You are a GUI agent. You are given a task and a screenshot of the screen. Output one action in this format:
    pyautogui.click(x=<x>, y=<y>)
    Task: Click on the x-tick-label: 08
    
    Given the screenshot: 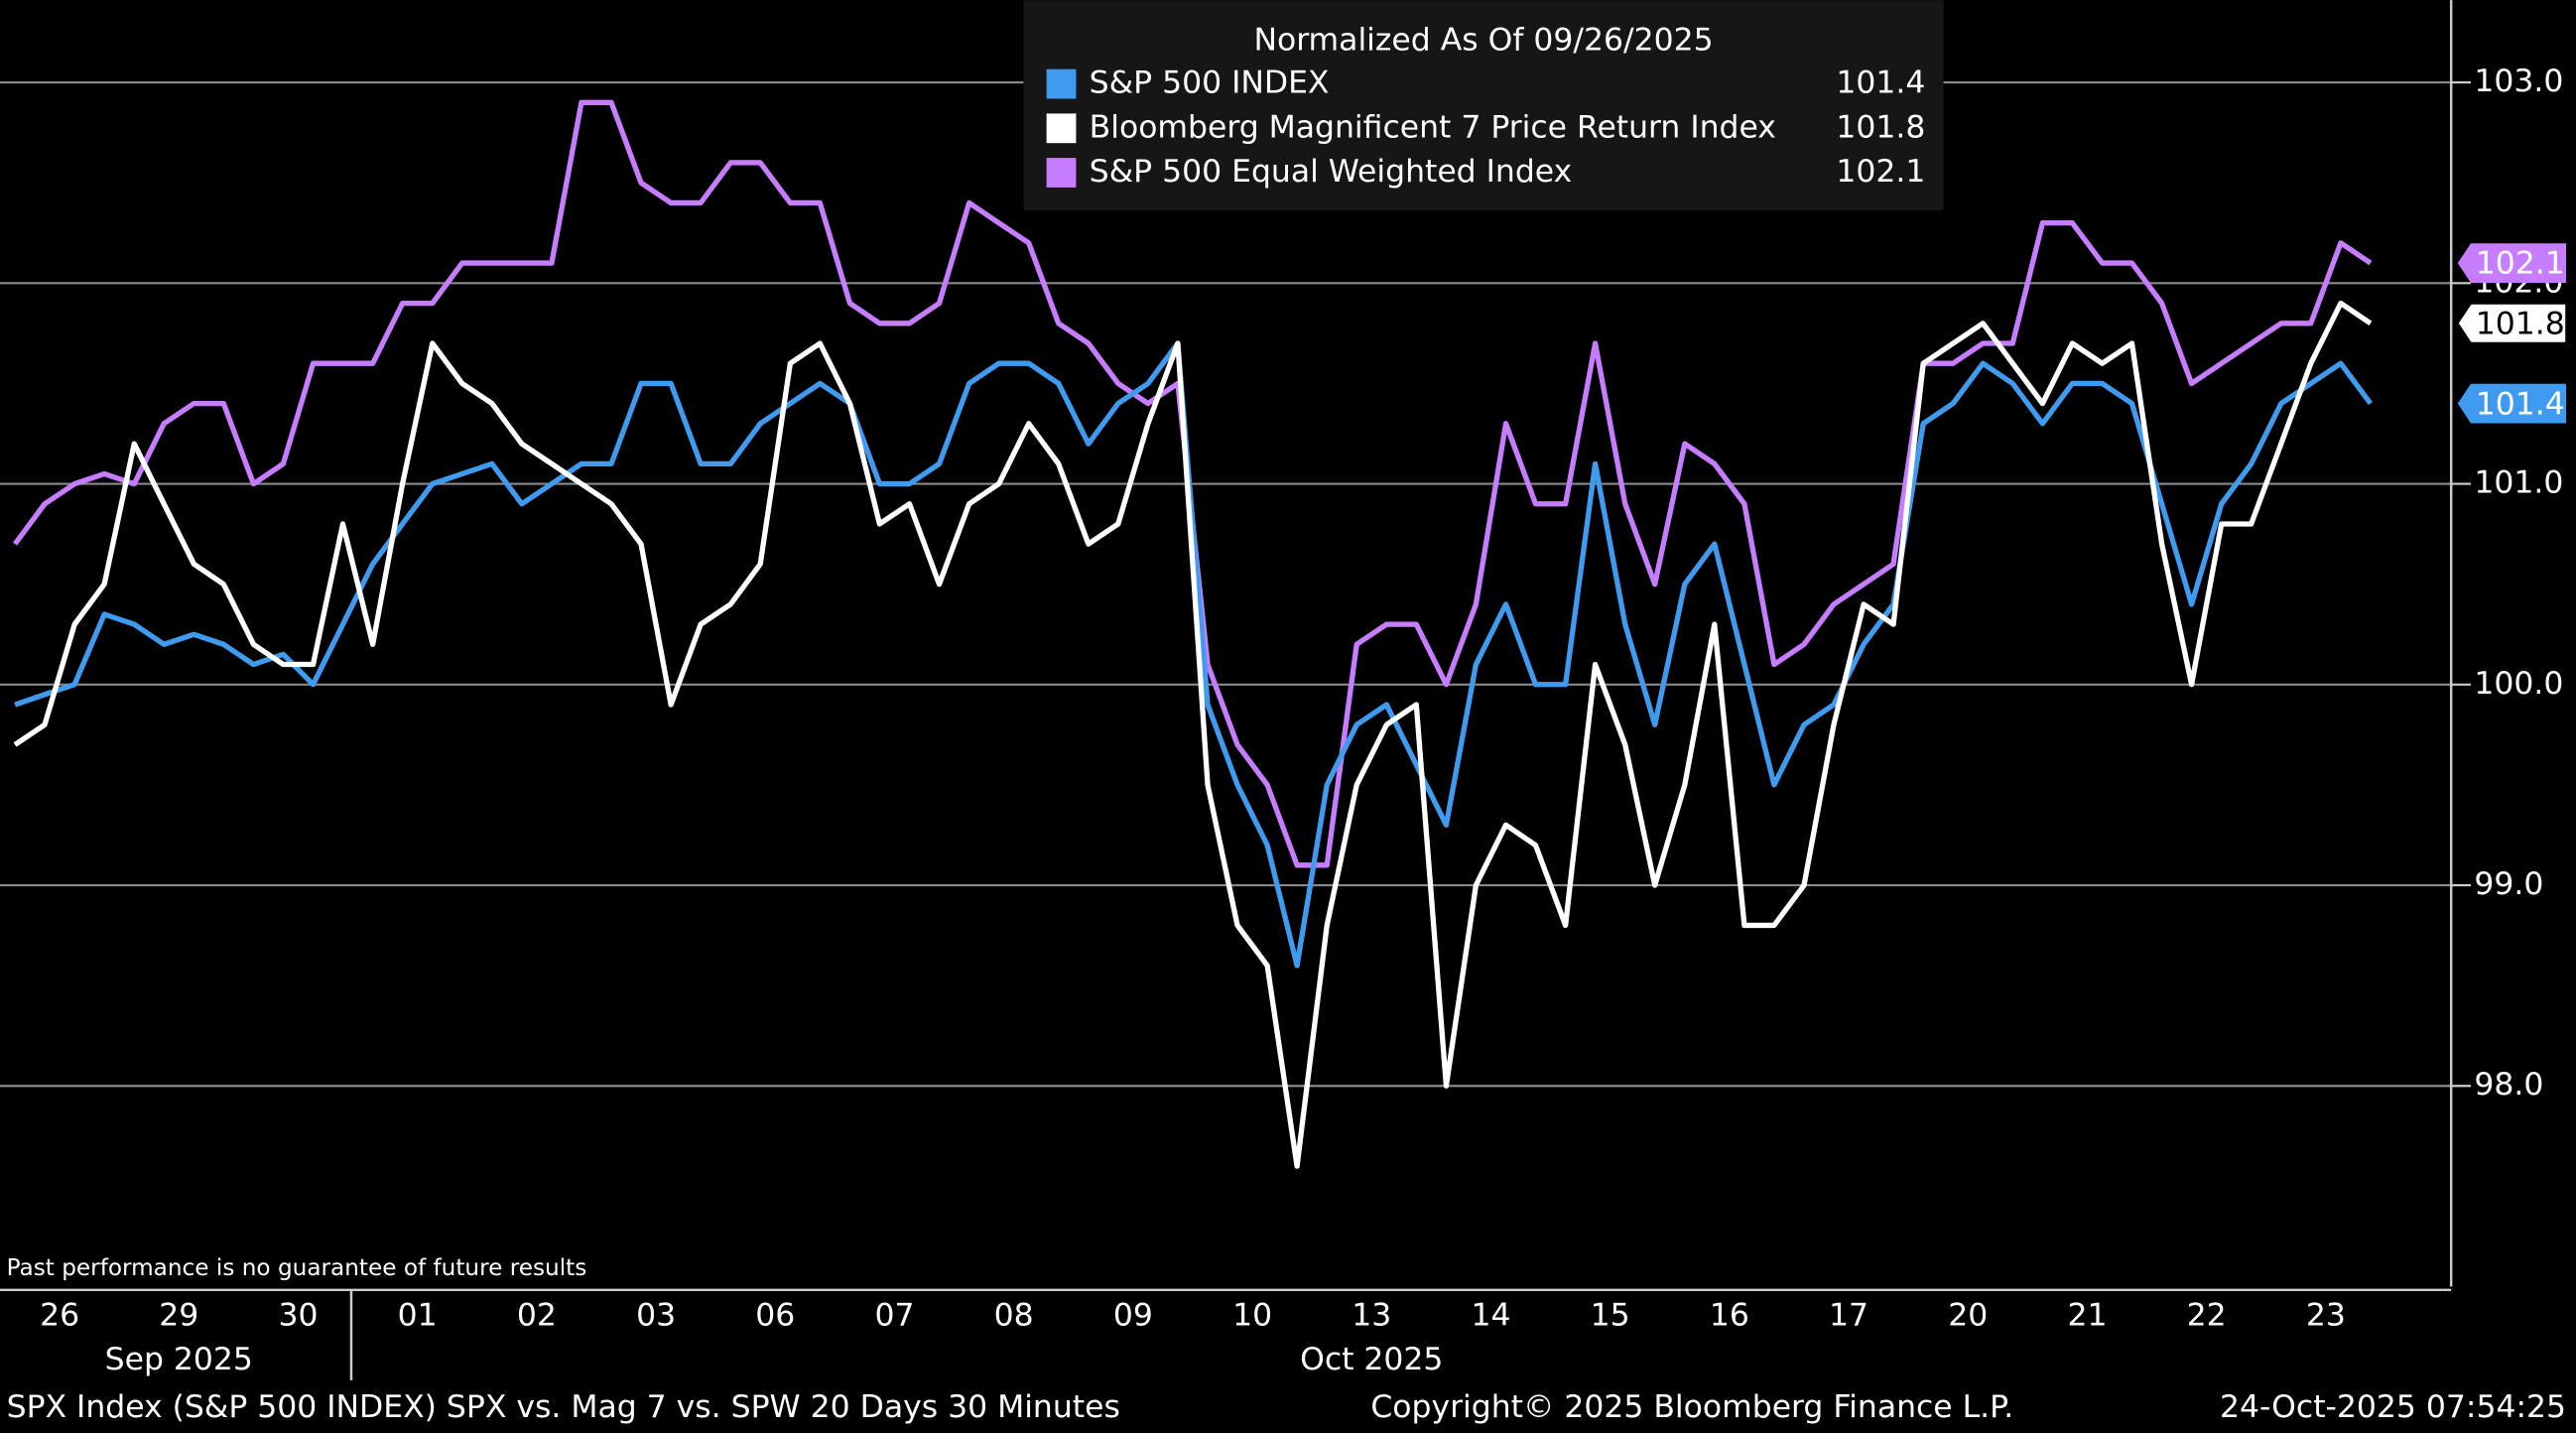 What is the action you would take?
    pyautogui.click(x=1014, y=1315)
    